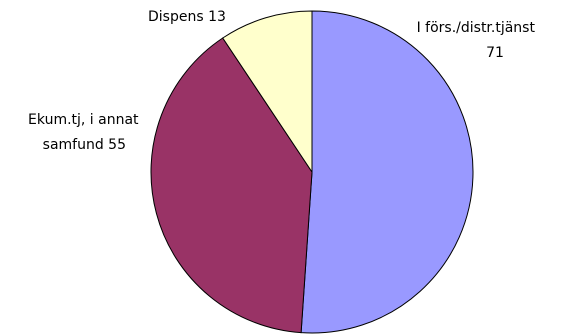 This screenshot has width=575, height=334. What do you see at coordinates (476, 28) in the screenshot?
I see `slice-label-line: I förs./distr.tjänst` at bounding box center [476, 28].